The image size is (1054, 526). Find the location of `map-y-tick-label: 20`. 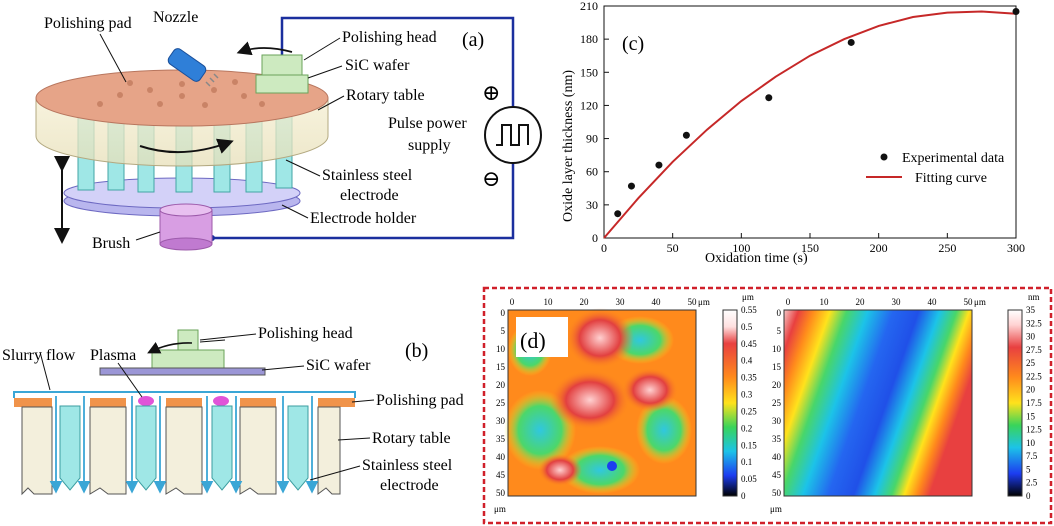

map-y-tick-label: 20 is located at coordinates (501, 385).